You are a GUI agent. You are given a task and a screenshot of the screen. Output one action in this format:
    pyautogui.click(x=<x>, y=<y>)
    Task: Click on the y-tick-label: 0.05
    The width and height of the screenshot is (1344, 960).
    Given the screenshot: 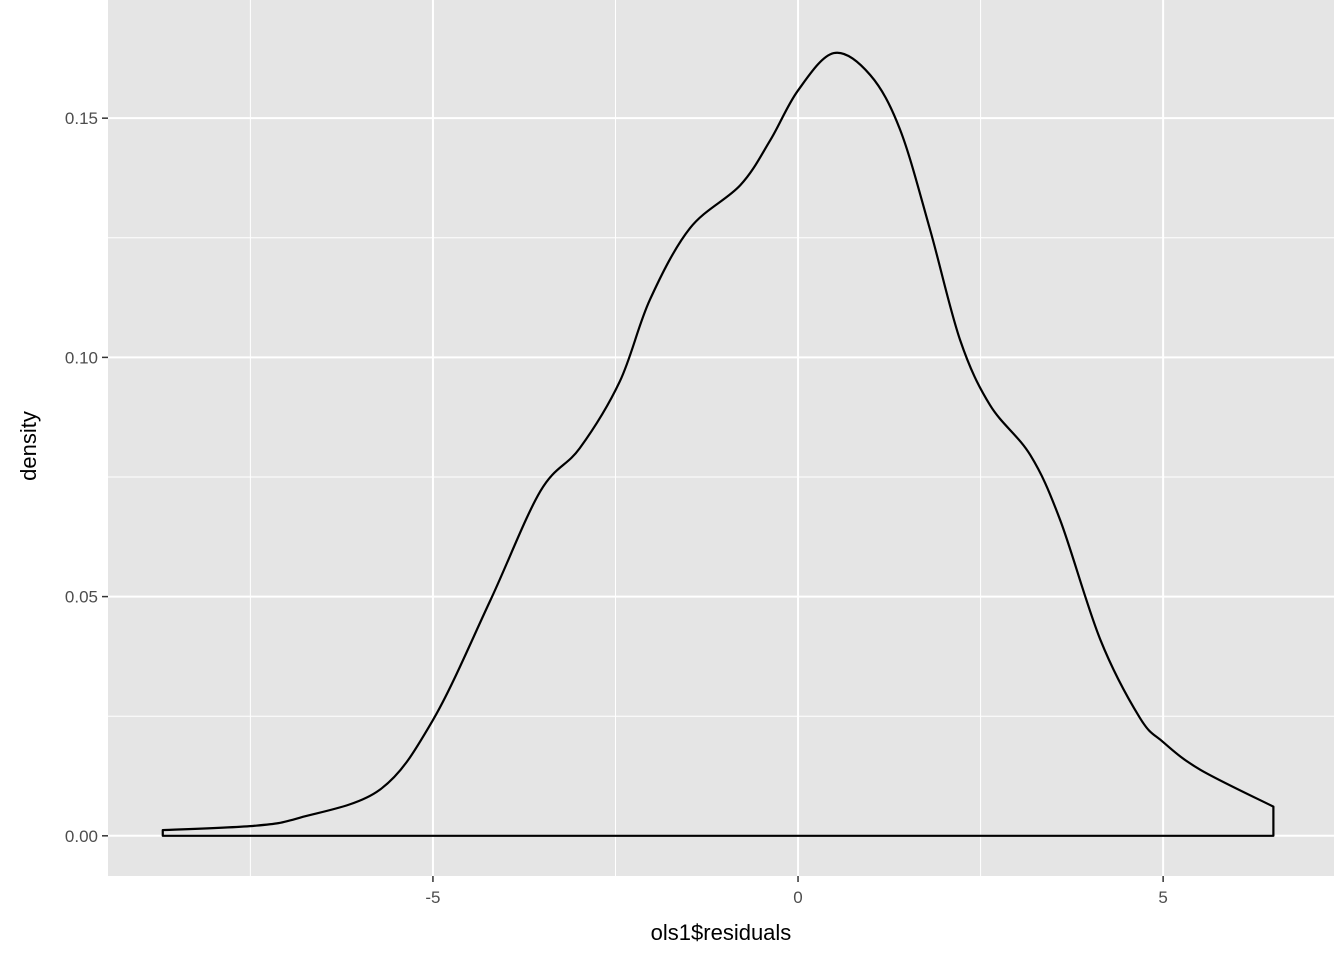 What is the action you would take?
    pyautogui.click(x=81, y=597)
    